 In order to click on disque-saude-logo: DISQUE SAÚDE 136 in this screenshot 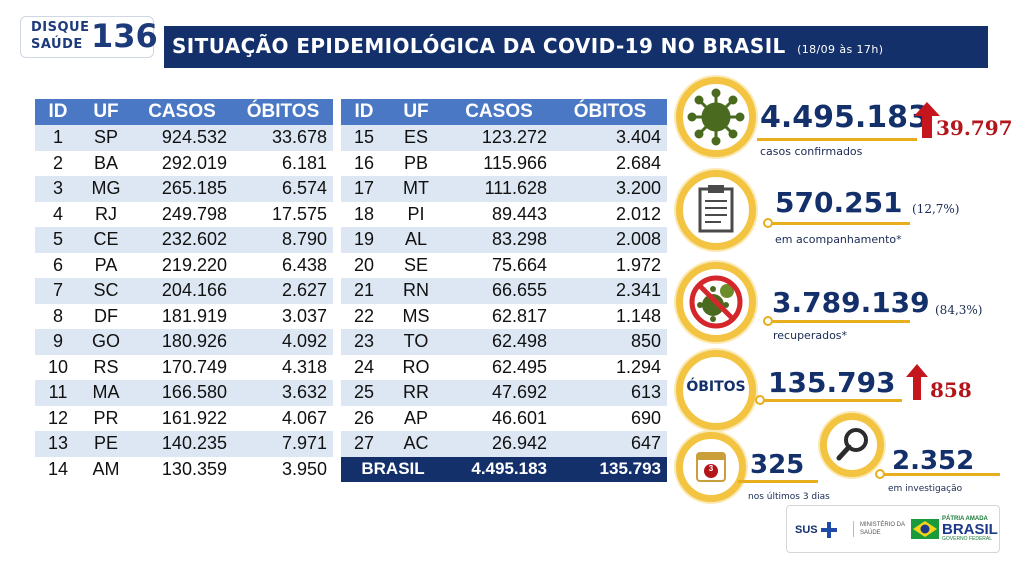, I will do `click(89, 37)`.